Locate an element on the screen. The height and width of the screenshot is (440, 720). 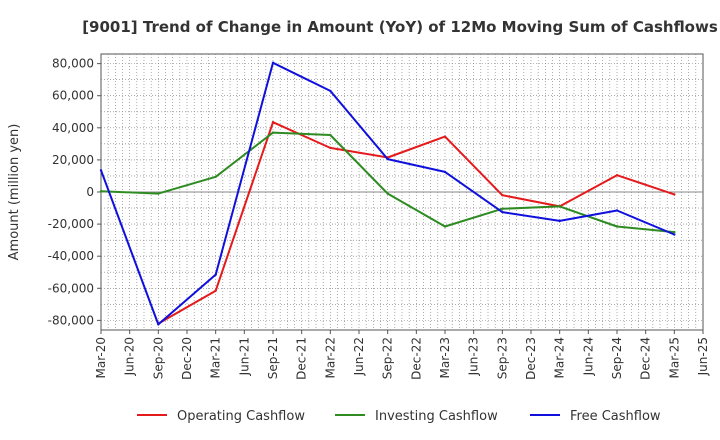
x-tick-label: Mar-25 is located at coordinates (674, 357).